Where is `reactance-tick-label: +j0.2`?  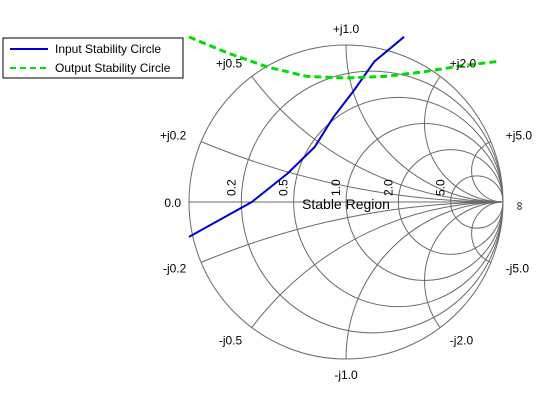
reactance-tick-label: +j0.2 is located at coordinates (173, 136).